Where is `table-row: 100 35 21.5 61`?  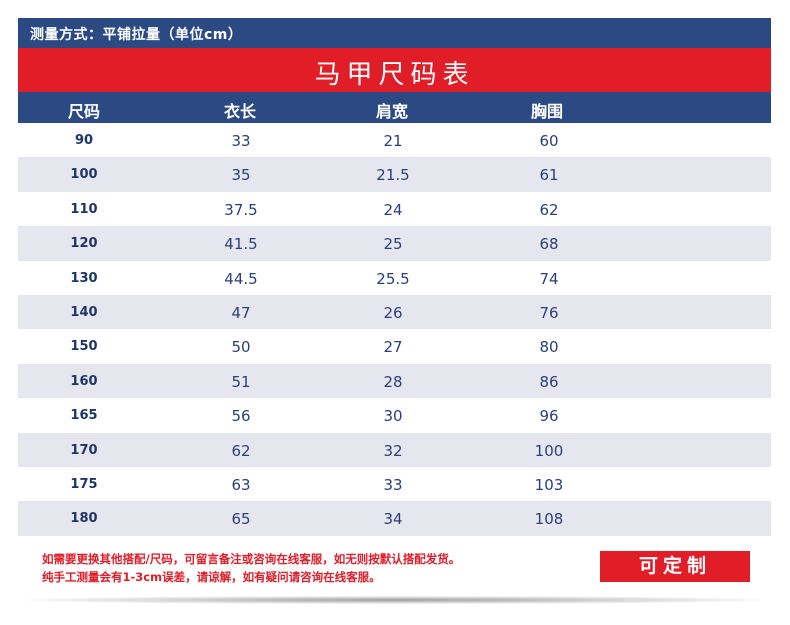 table-row: 100 35 21.5 61 is located at coordinates (394, 174).